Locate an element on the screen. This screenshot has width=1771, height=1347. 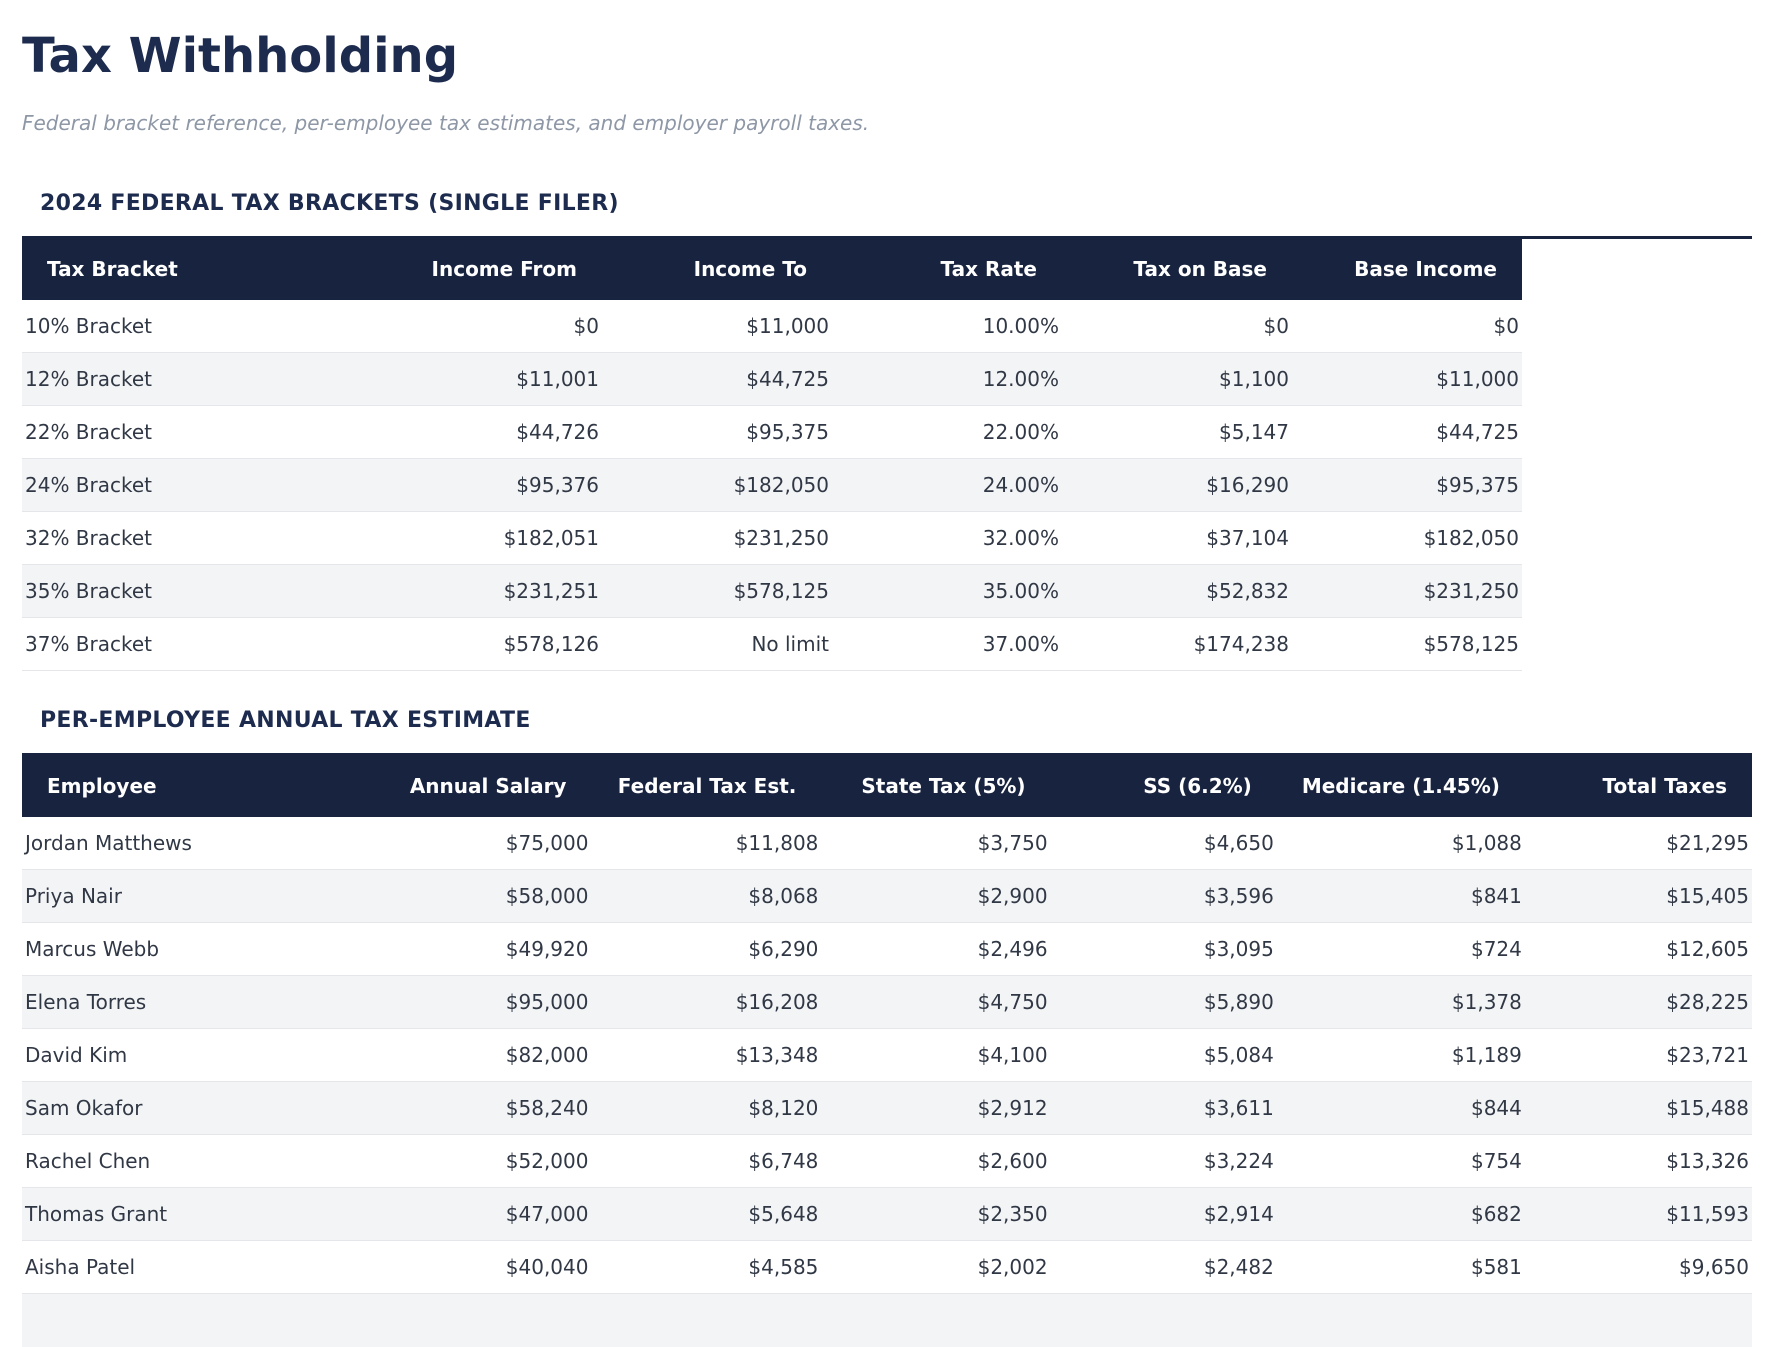
cell: $13,326 is located at coordinates (1638, 1161).